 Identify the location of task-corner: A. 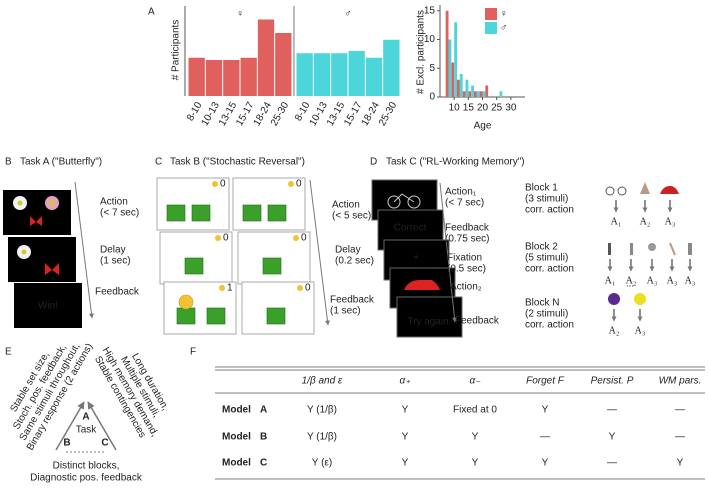
(85, 417).